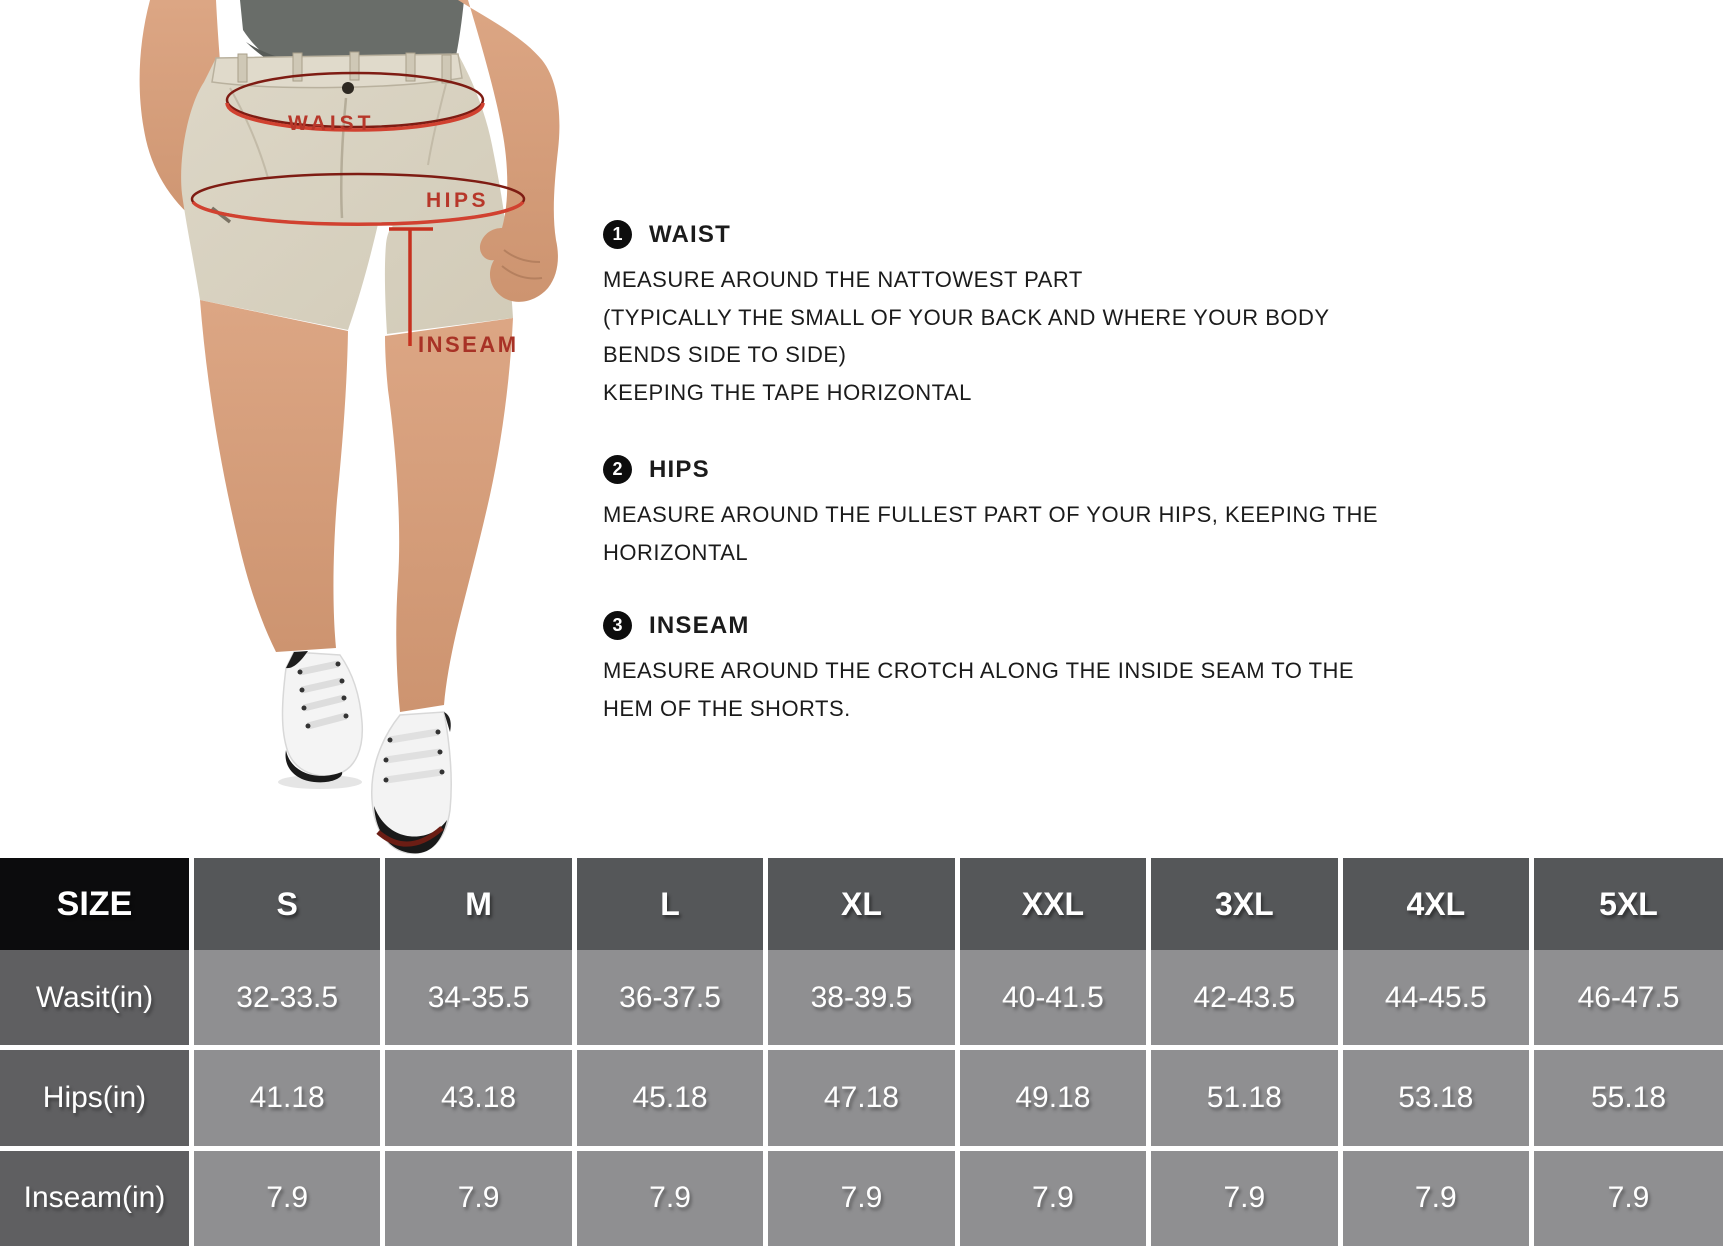 The image size is (1723, 1246). What do you see at coordinates (288, 1197) in the screenshot?
I see `cell-inseam-s: 7.9` at bounding box center [288, 1197].